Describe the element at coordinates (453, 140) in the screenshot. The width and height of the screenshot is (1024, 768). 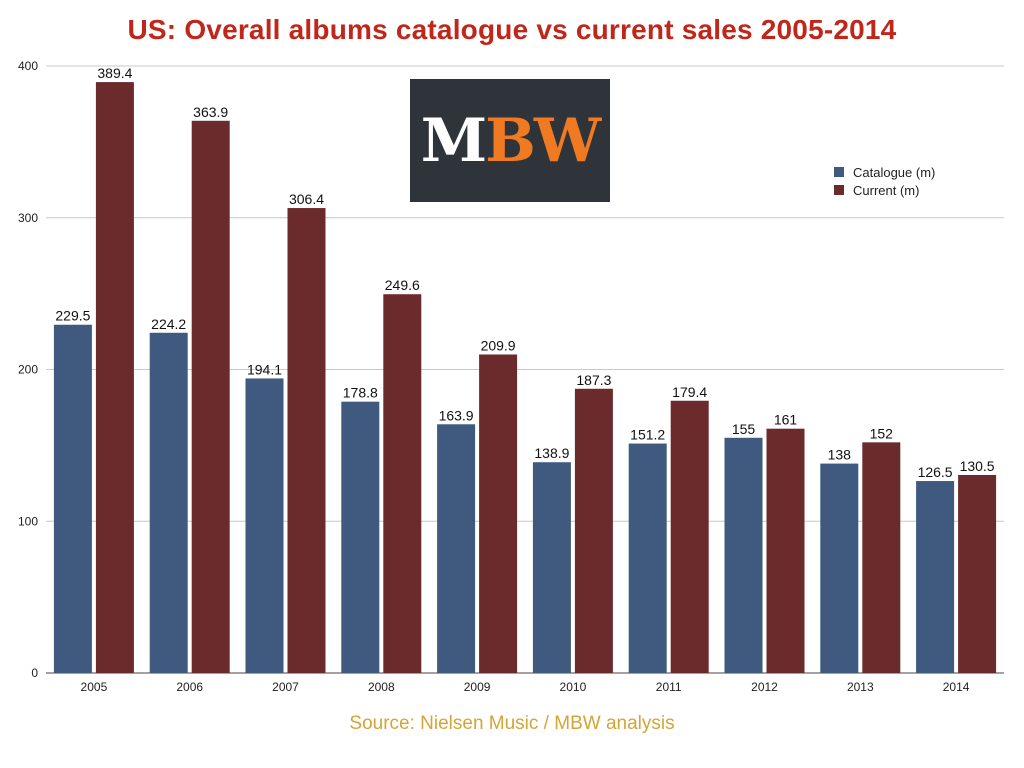
I see `logo-text-m: M` at that location.